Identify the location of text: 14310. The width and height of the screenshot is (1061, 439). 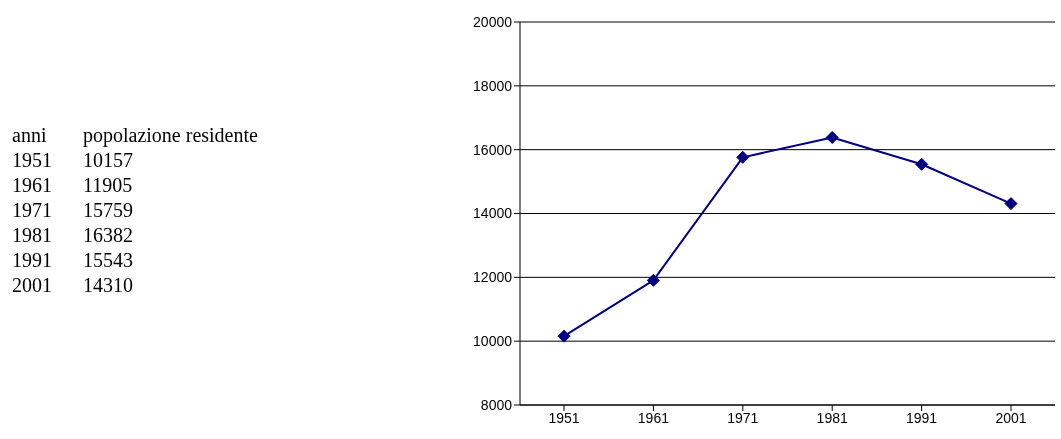
(108, 286).